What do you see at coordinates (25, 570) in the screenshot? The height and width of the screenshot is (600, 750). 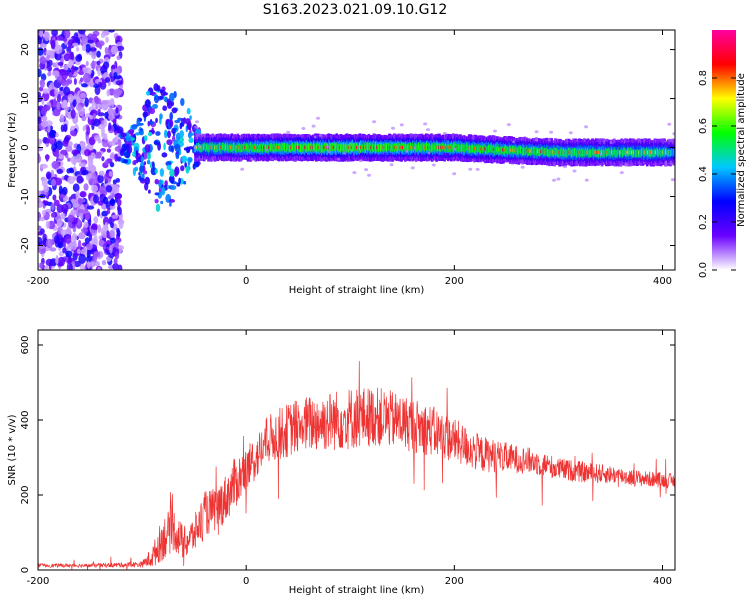 I see `y-tick-label: 0` at bounding box center [25, 570].